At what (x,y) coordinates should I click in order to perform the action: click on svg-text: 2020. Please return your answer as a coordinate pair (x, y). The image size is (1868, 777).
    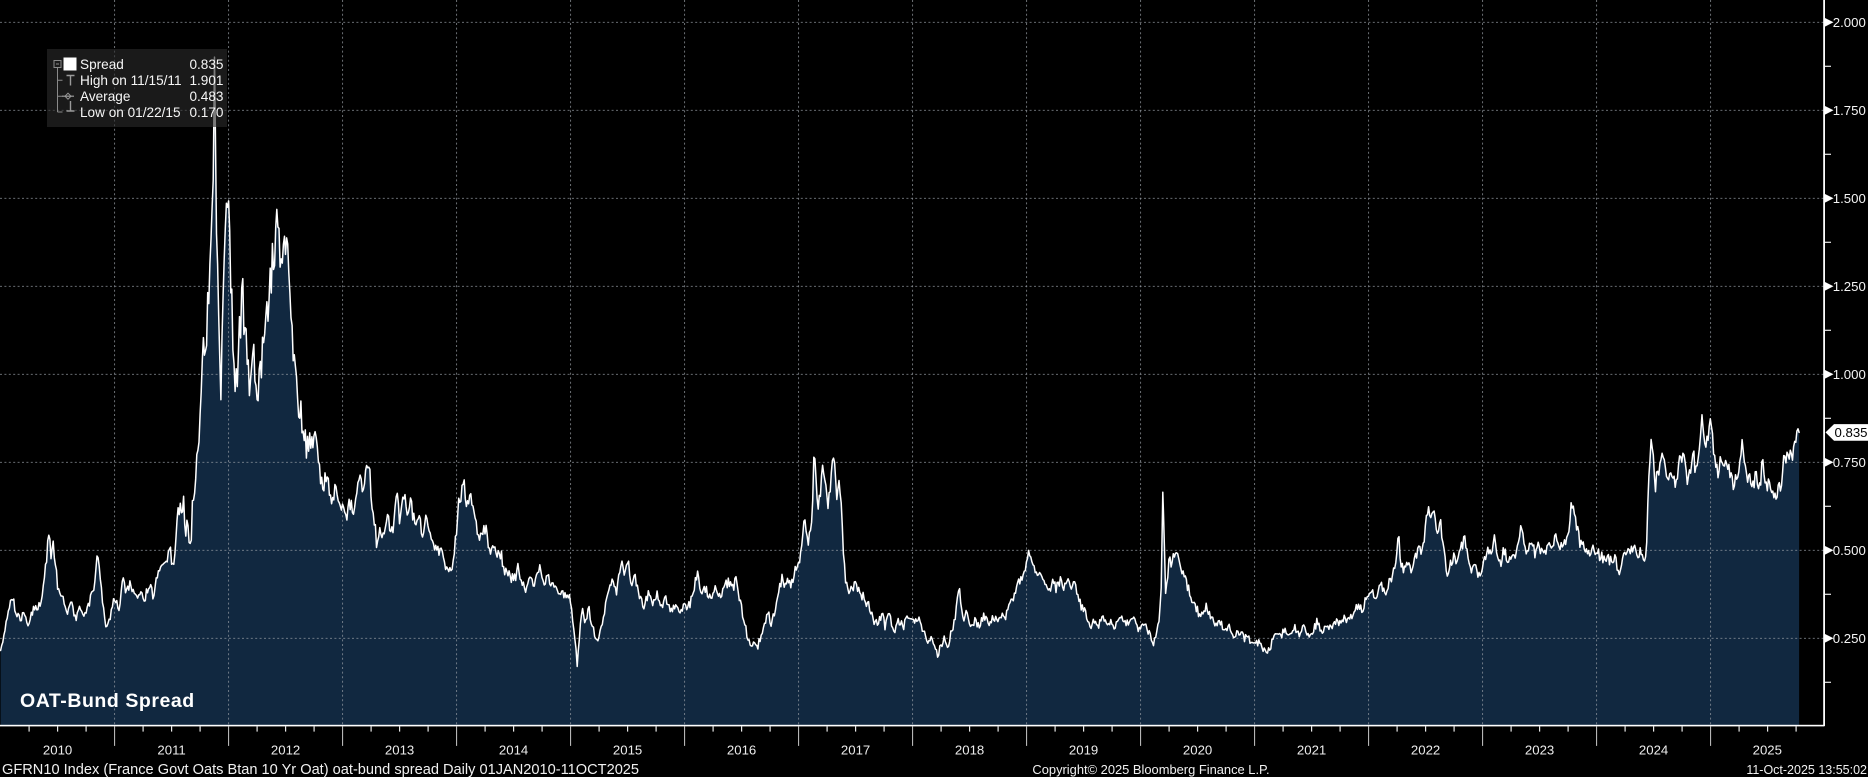
    Looking at the image, I should click on (1197, 750).